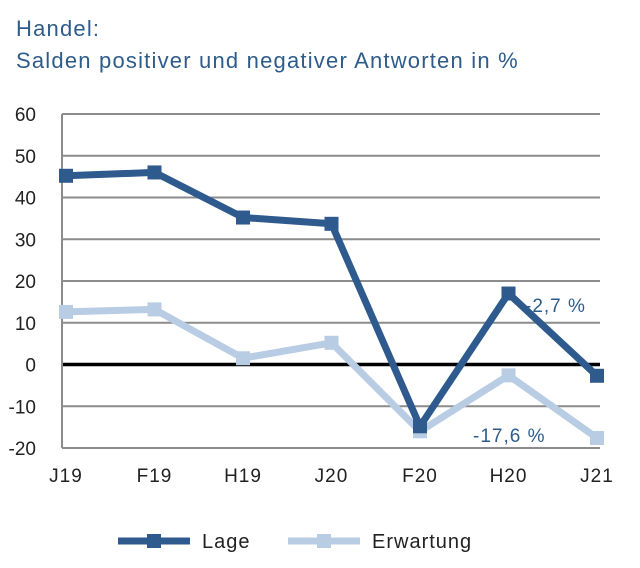 The image size is (640, 568). I want to click on legend-label-erwartung: Erwartung, so click(422, 542).